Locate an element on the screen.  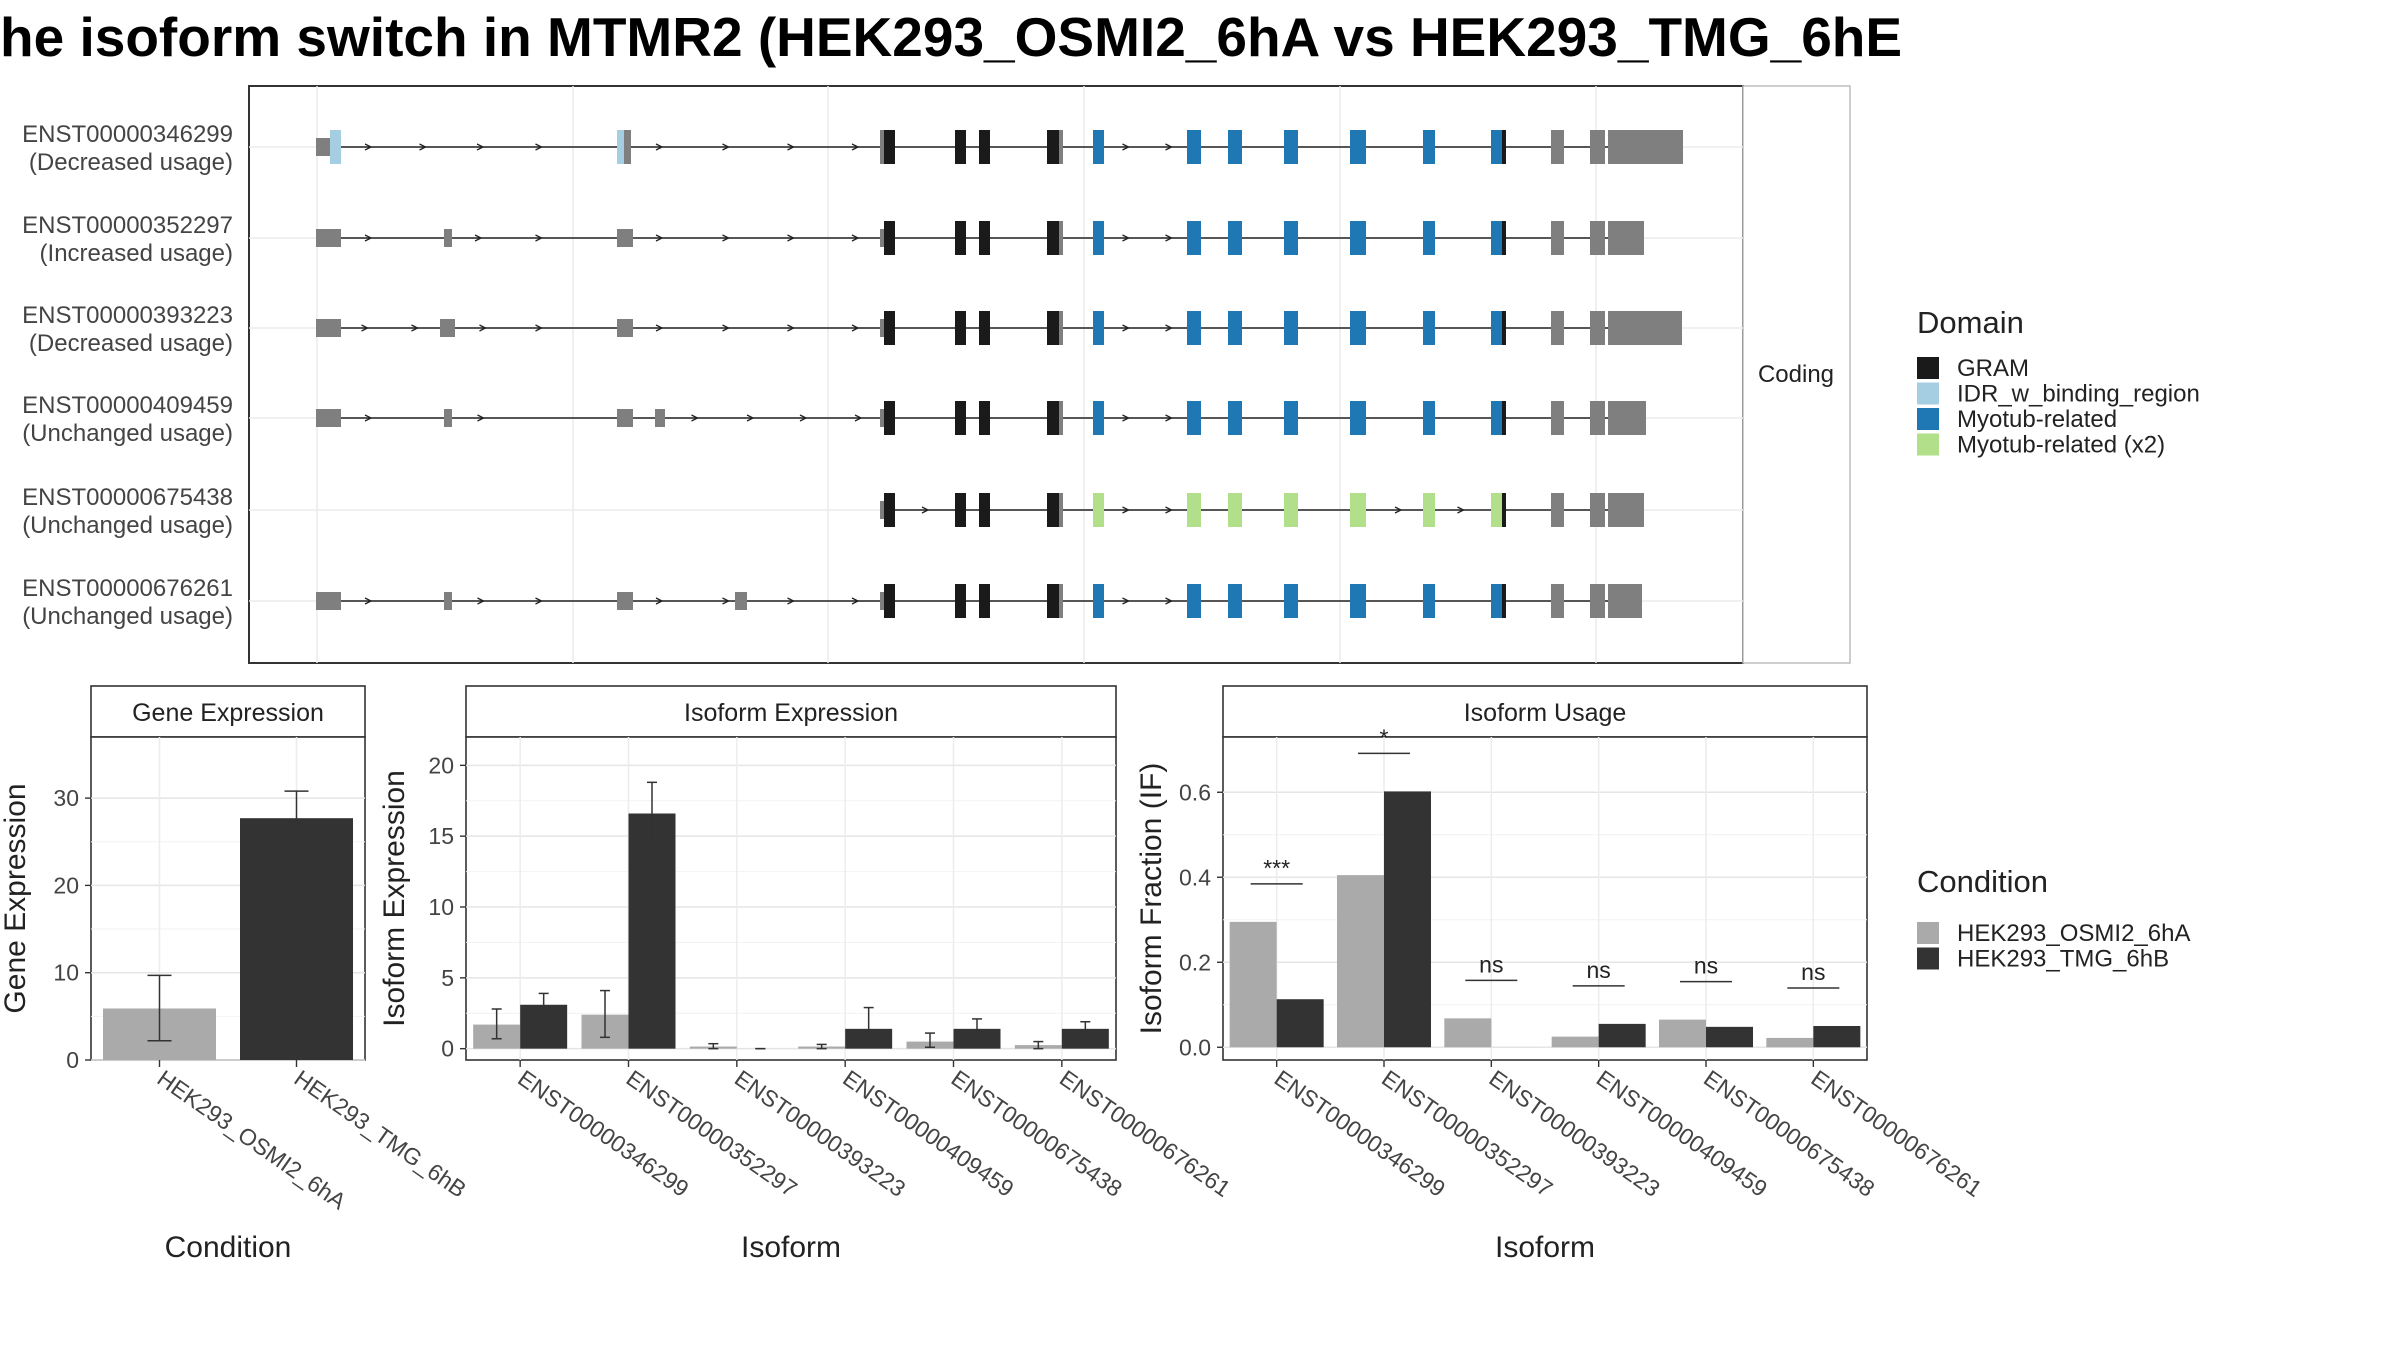
x-tick-label: ENST00000346299 is located at coordinates (1360, 1133).